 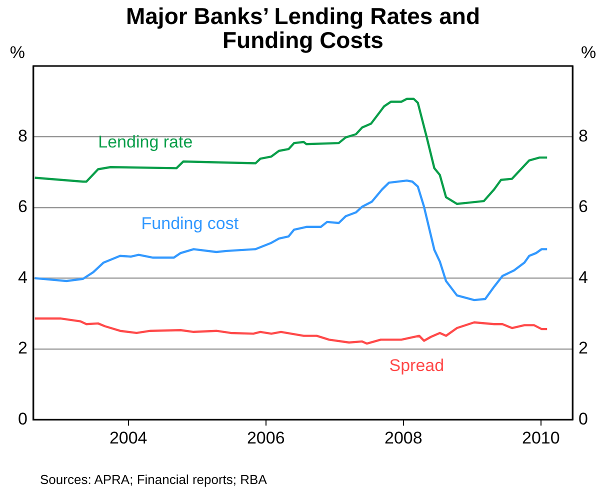 I want to click on y-tick-label: 4, so click(x=23, y=277).